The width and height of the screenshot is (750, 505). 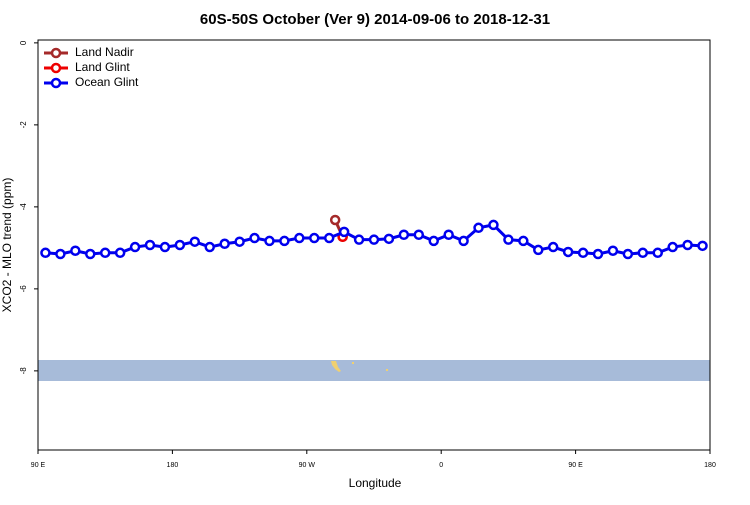 What do you see at coordinates (374, 370) in the screenshot?
I see `map-strip` at bounding box center [374, 370].